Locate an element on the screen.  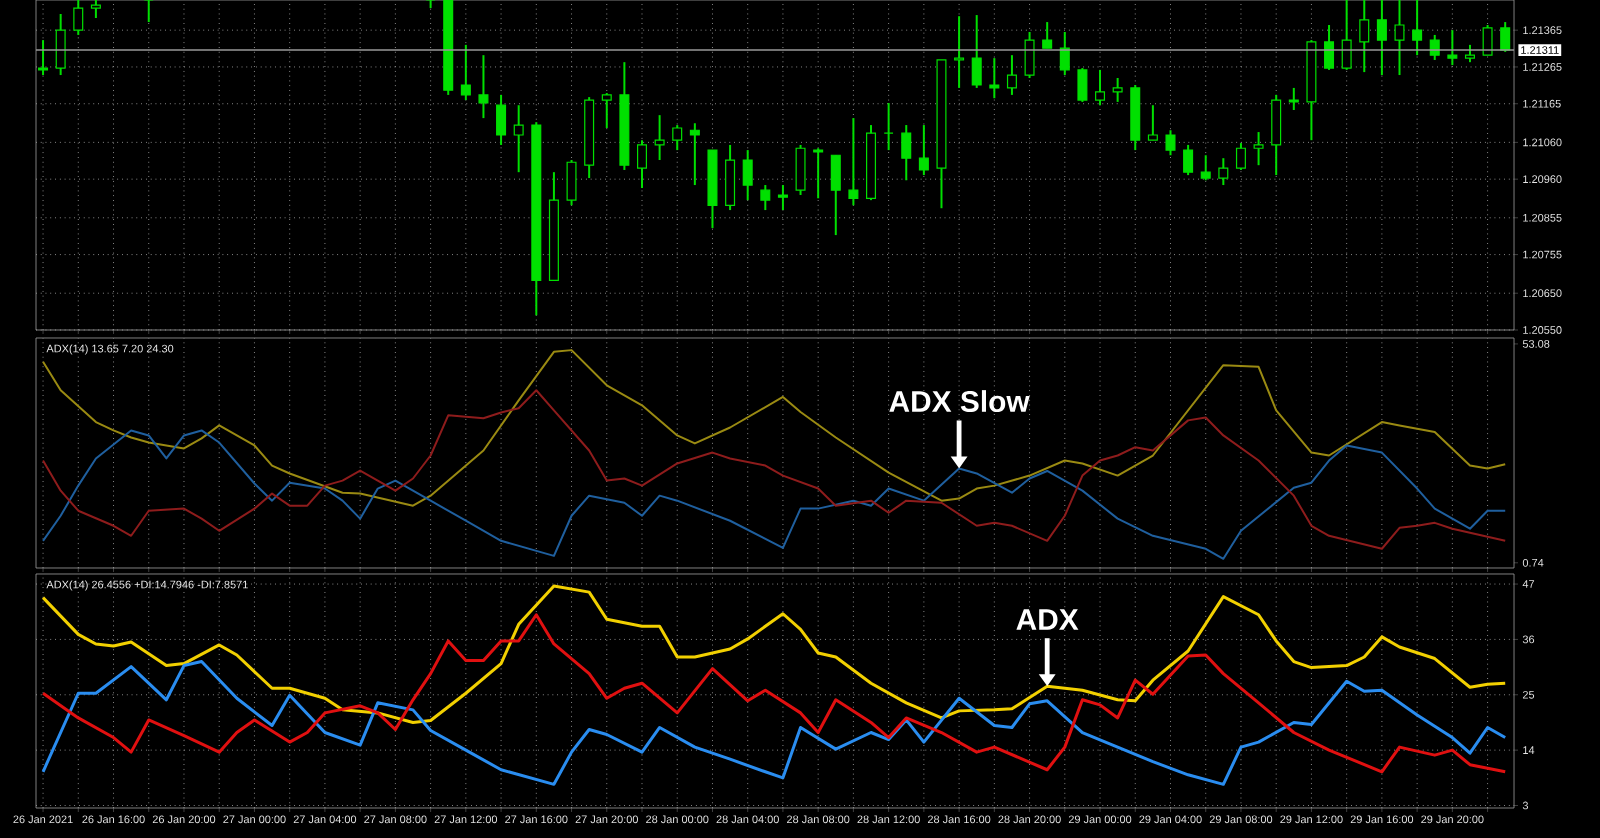
annotation: ADX Slow is located at coordinates (959, 401).